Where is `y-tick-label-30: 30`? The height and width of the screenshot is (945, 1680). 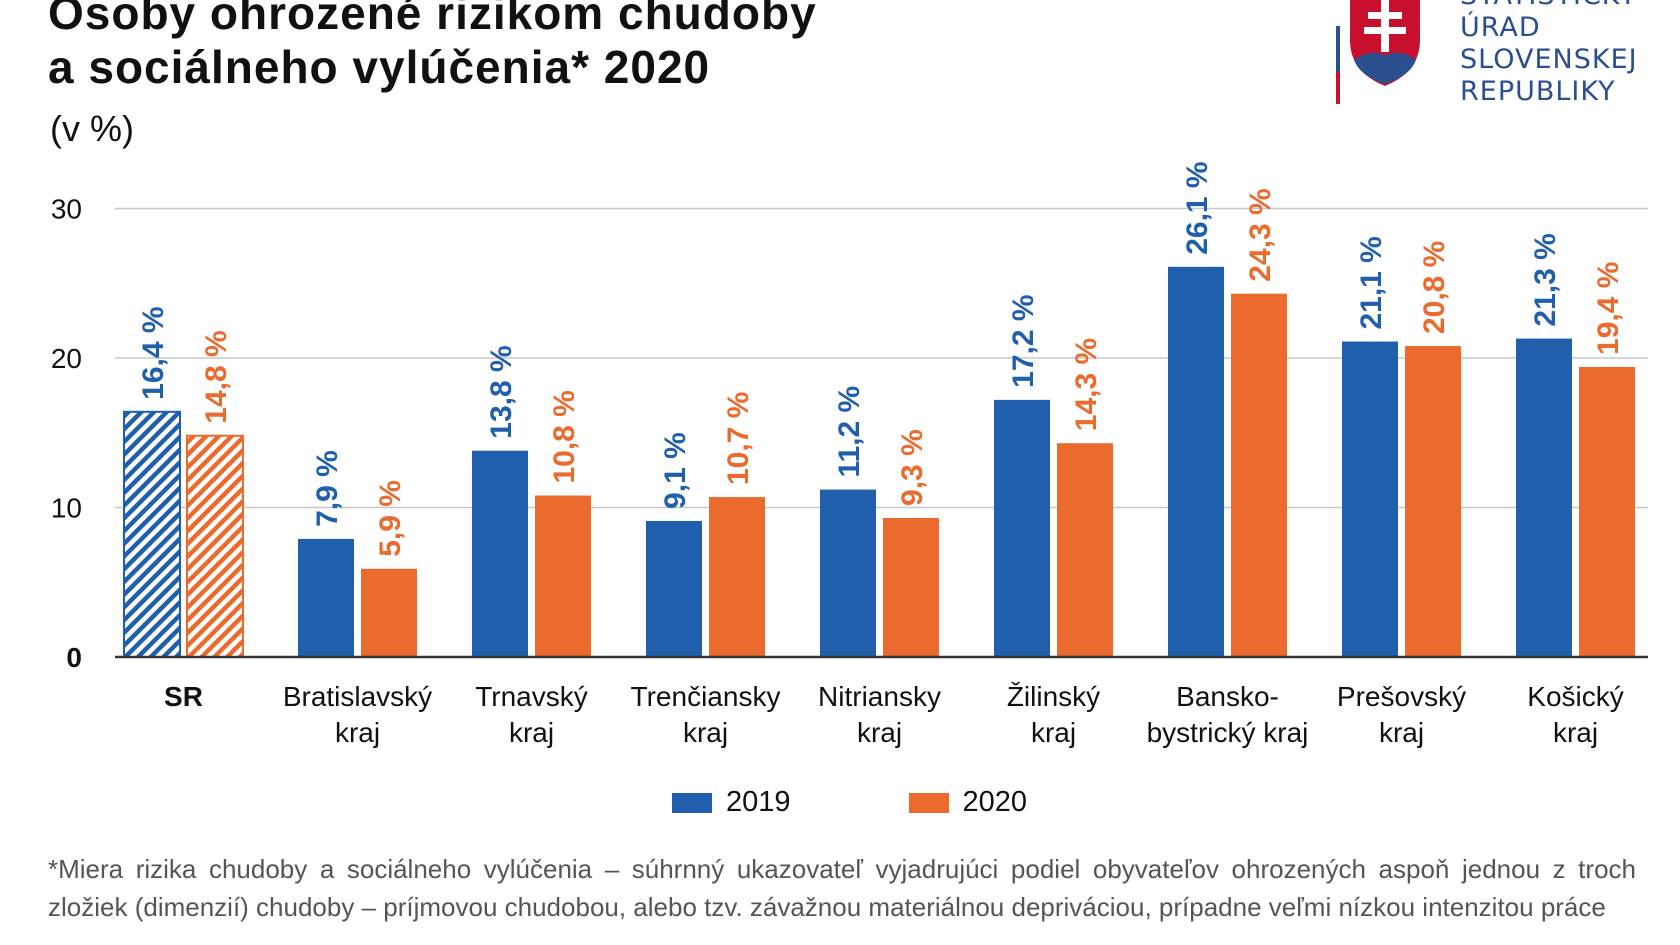 y-tick-label-30: 30 is located at coordinates (66, 209).